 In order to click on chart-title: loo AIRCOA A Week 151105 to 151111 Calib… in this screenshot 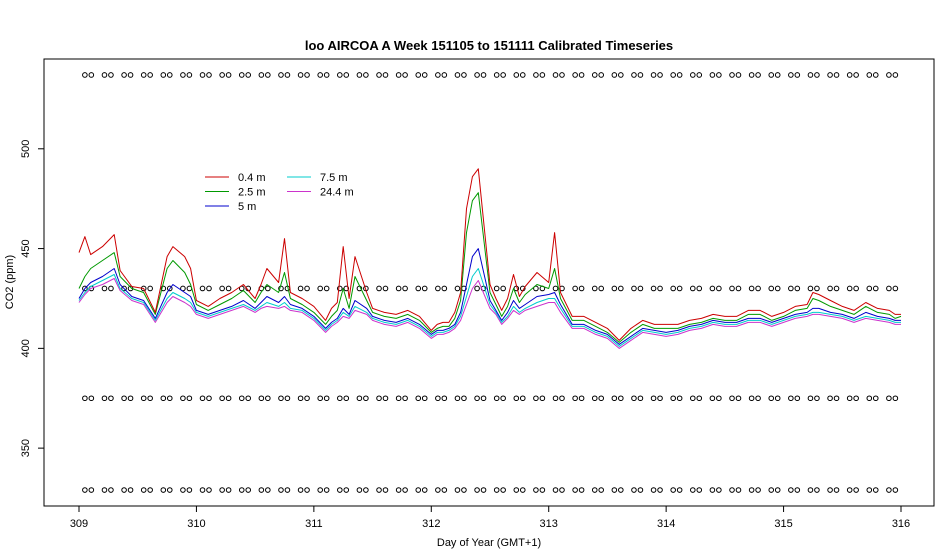, I will do `click(489, 45)`.